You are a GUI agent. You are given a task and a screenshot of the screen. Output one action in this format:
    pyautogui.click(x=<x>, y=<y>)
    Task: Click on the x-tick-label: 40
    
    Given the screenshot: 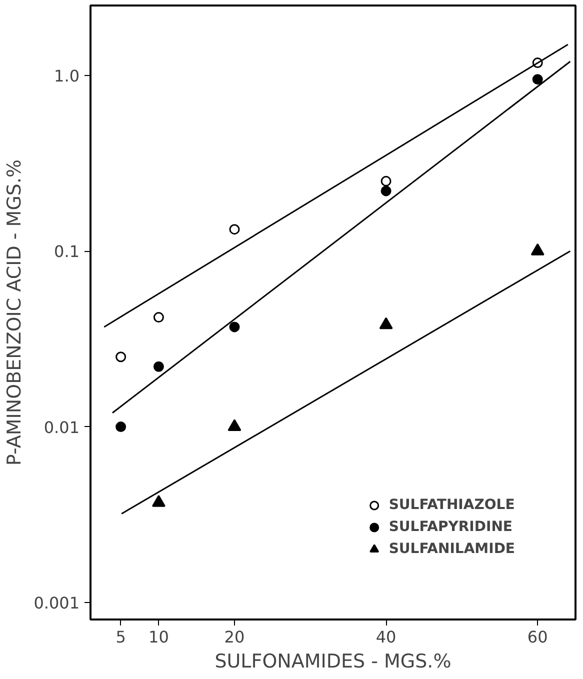 What is the action you would take?
    pyautogui.click(x=386, y=637)
    